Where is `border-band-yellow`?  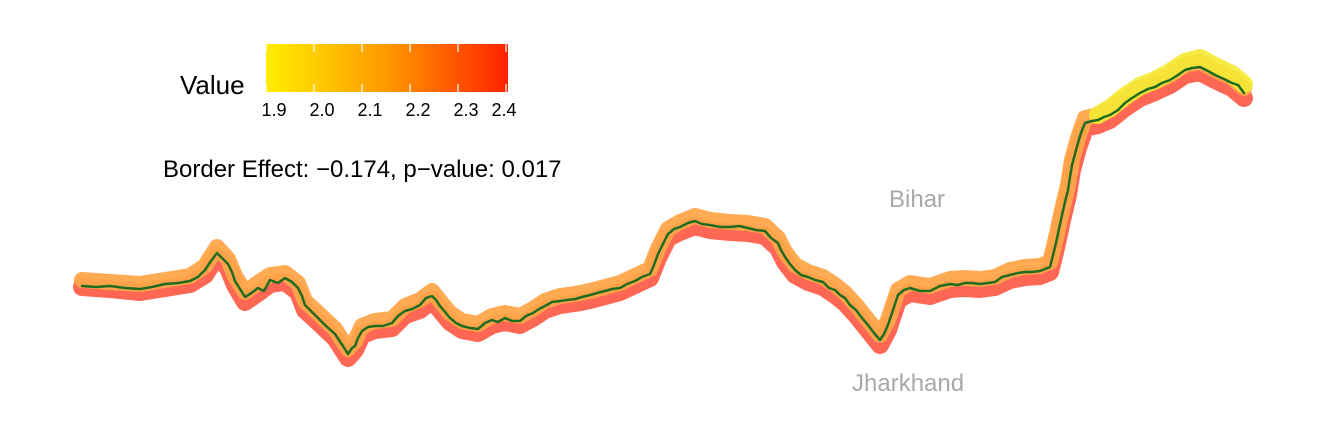
border-band-yellow is located at coordinates (1171, 86).